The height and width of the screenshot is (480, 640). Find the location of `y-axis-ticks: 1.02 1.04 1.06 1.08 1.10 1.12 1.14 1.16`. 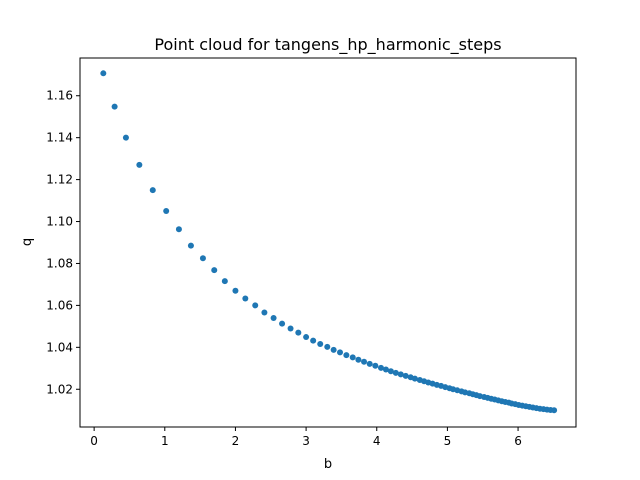

y-axis-ticks: 1.02 1.04 1.06 1.08 1.10 1.12 1.14 1.16 is located at coordinates (63, 242).